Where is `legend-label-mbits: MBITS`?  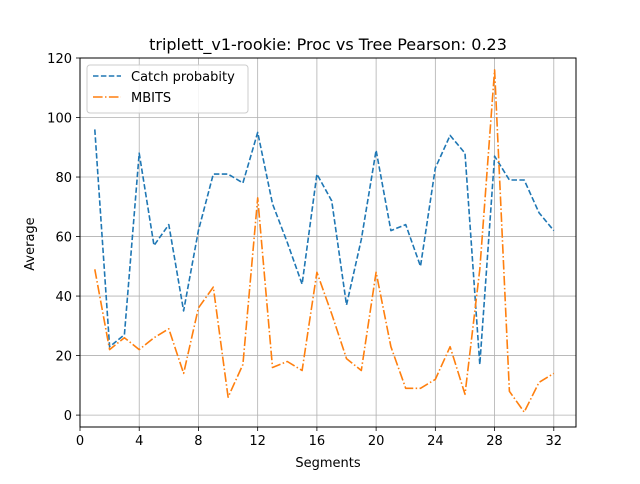 legend-label-mbits: MBITS is located at coordinates (151, 98).